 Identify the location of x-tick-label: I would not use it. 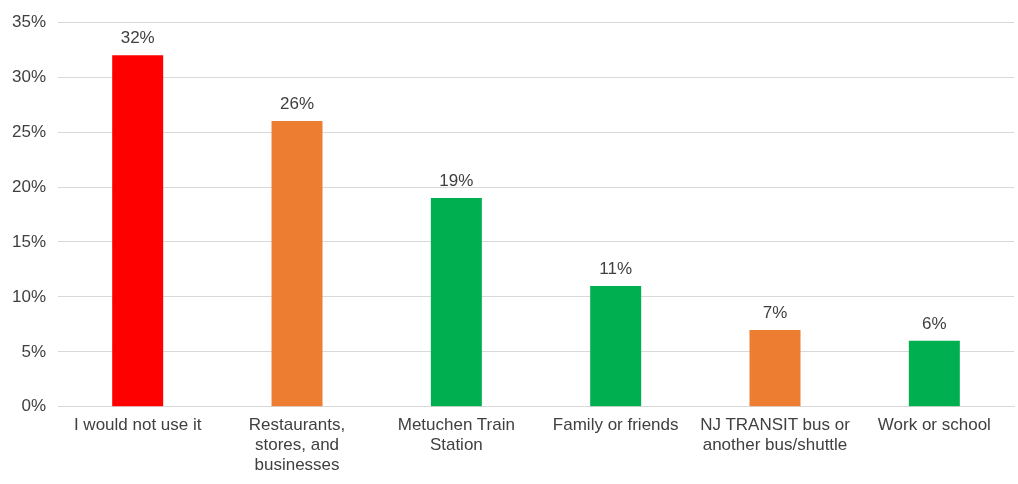
(137, 424).